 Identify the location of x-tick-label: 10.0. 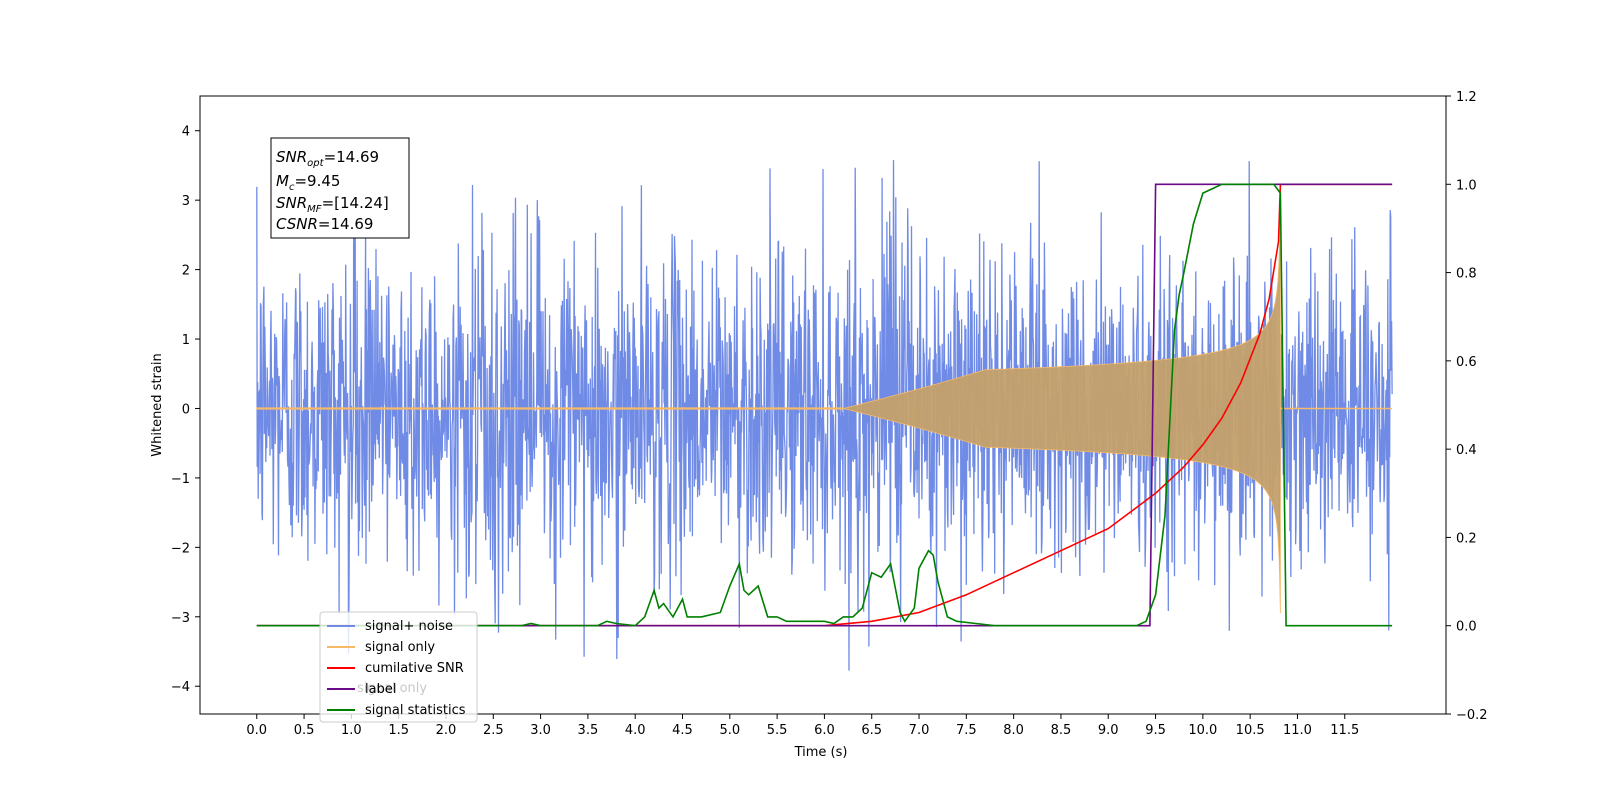
(1202, 730).